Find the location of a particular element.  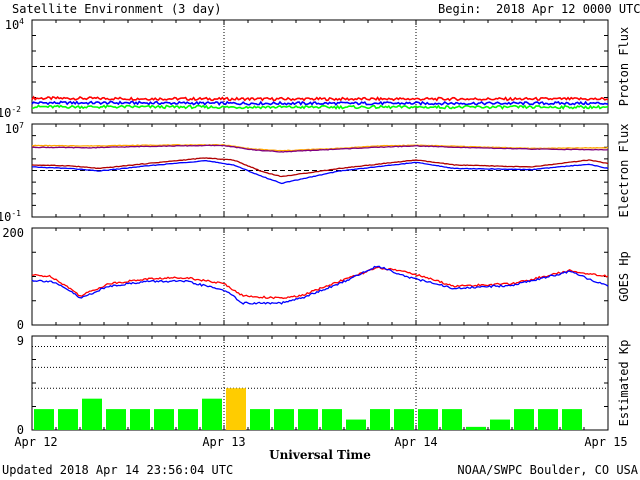

goes_hp-axis-label: GOES Hp is located at coordinates (624, 276).